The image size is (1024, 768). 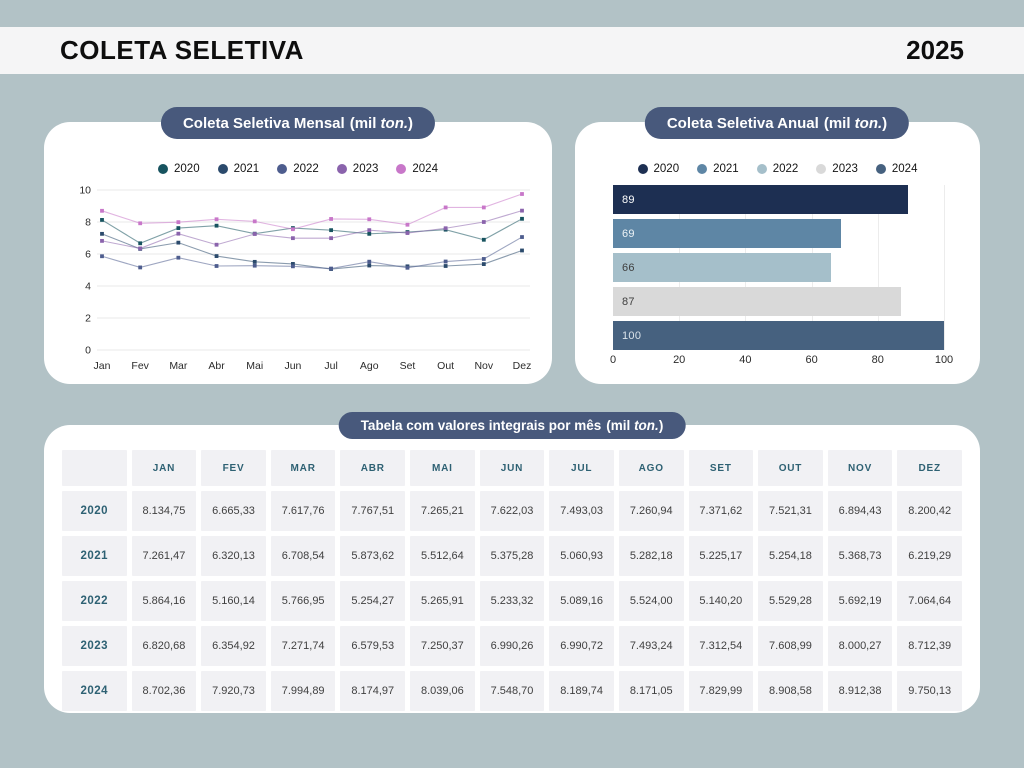 I want to click on bar-value-label: 87, so click(x=628, y=301).